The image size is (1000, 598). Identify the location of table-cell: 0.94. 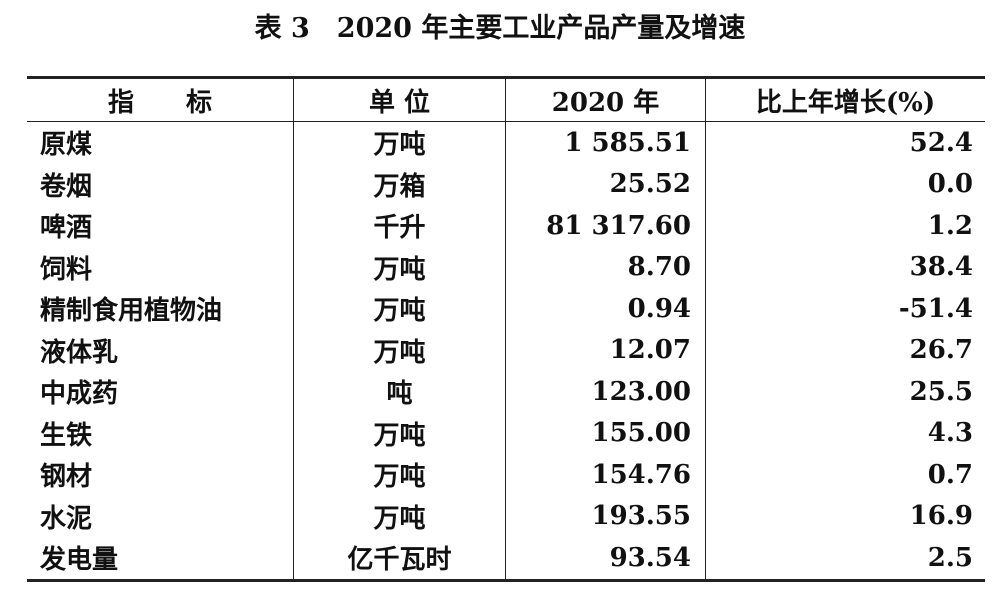
(605, 309).